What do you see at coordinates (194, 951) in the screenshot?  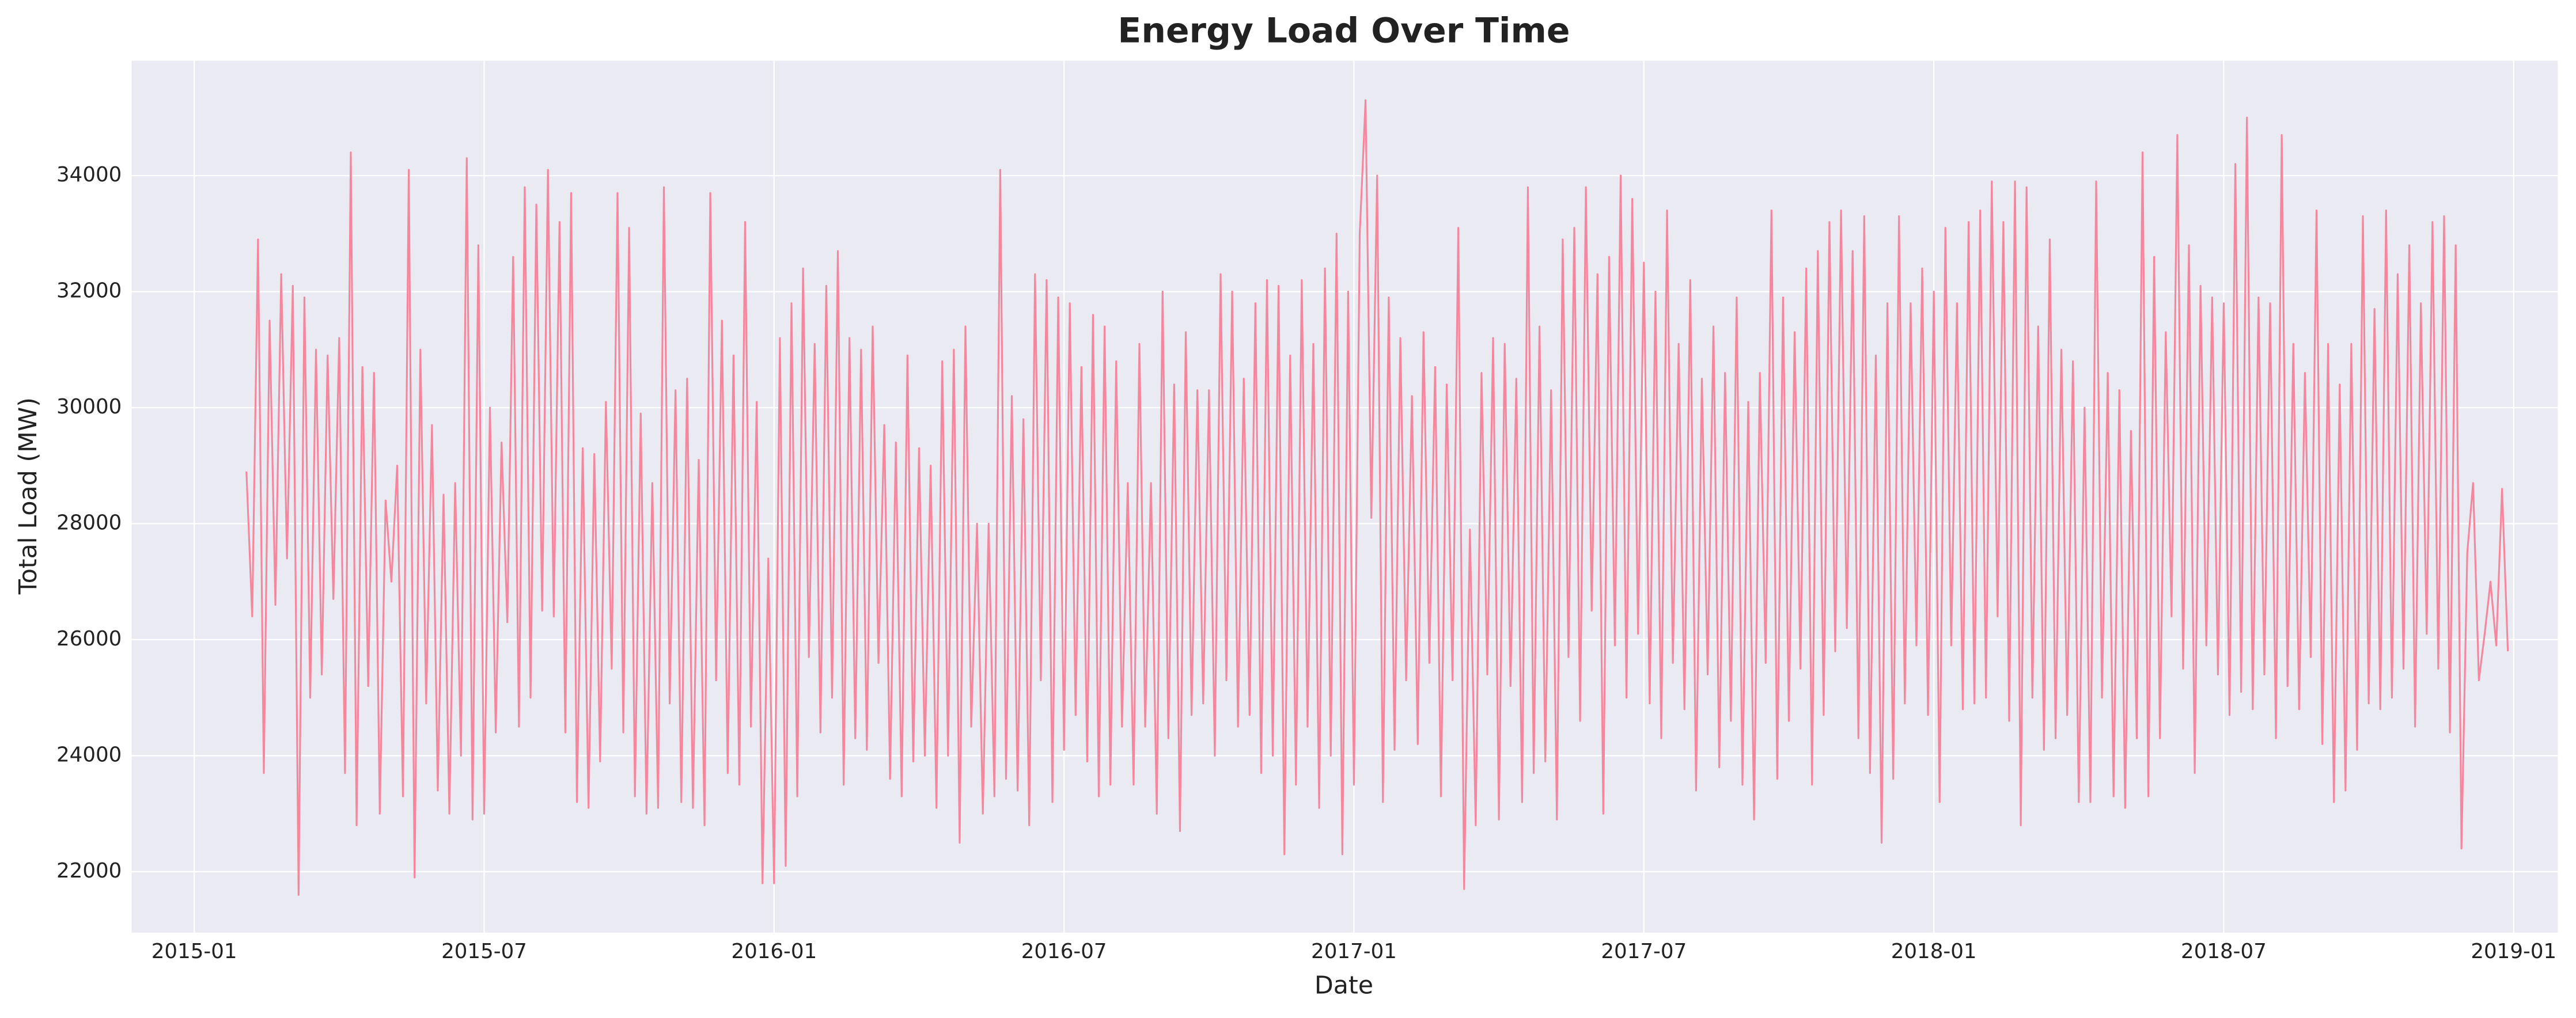 I see `x-tick-label: 2015-01` at bounding box center [194, 951].